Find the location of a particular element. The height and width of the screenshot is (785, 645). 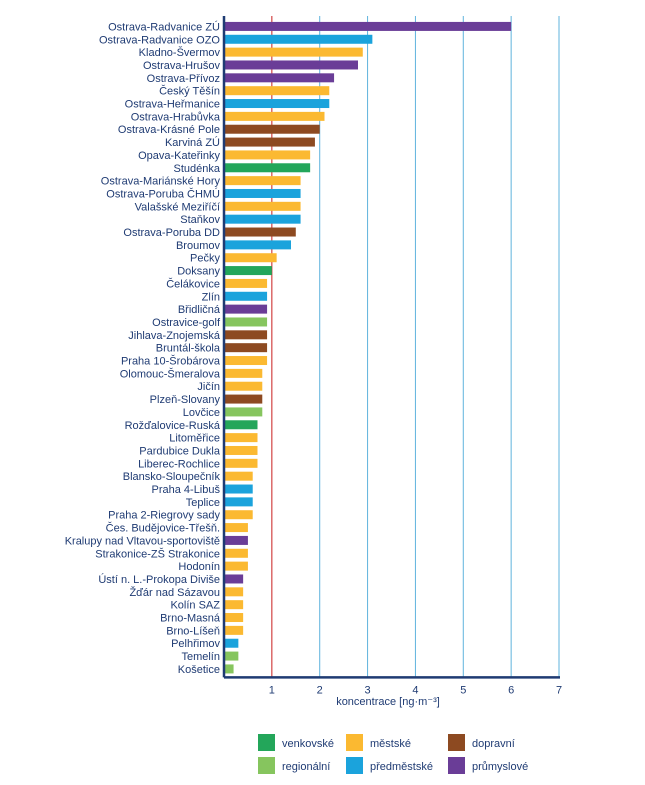

legend-label: venkovské is located at coordinates (308, 744).